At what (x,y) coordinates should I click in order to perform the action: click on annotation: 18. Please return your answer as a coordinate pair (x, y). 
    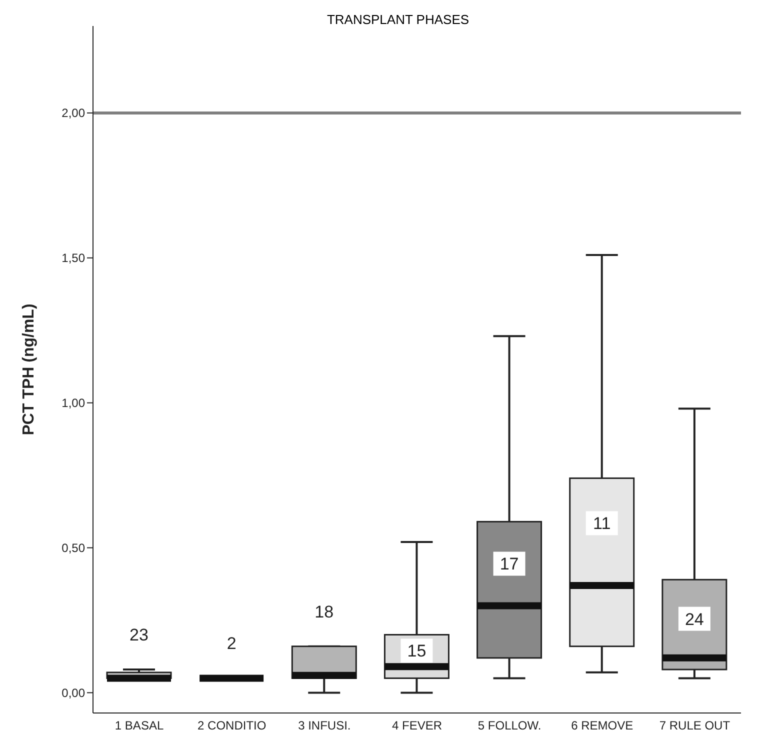
    Looking at the image, I should click on (324, 612).